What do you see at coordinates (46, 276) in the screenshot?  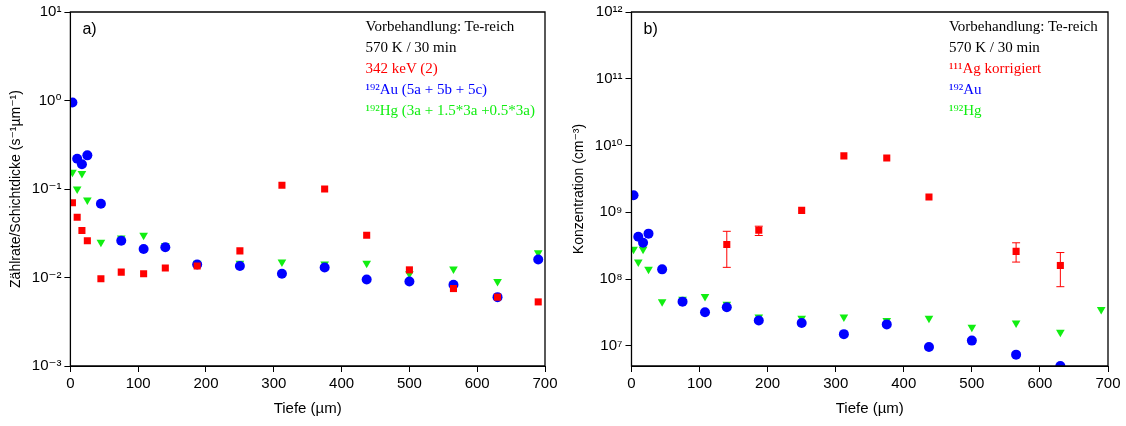 I see `y-tick-label: 10⁻²` at bounding box center [46, 276].